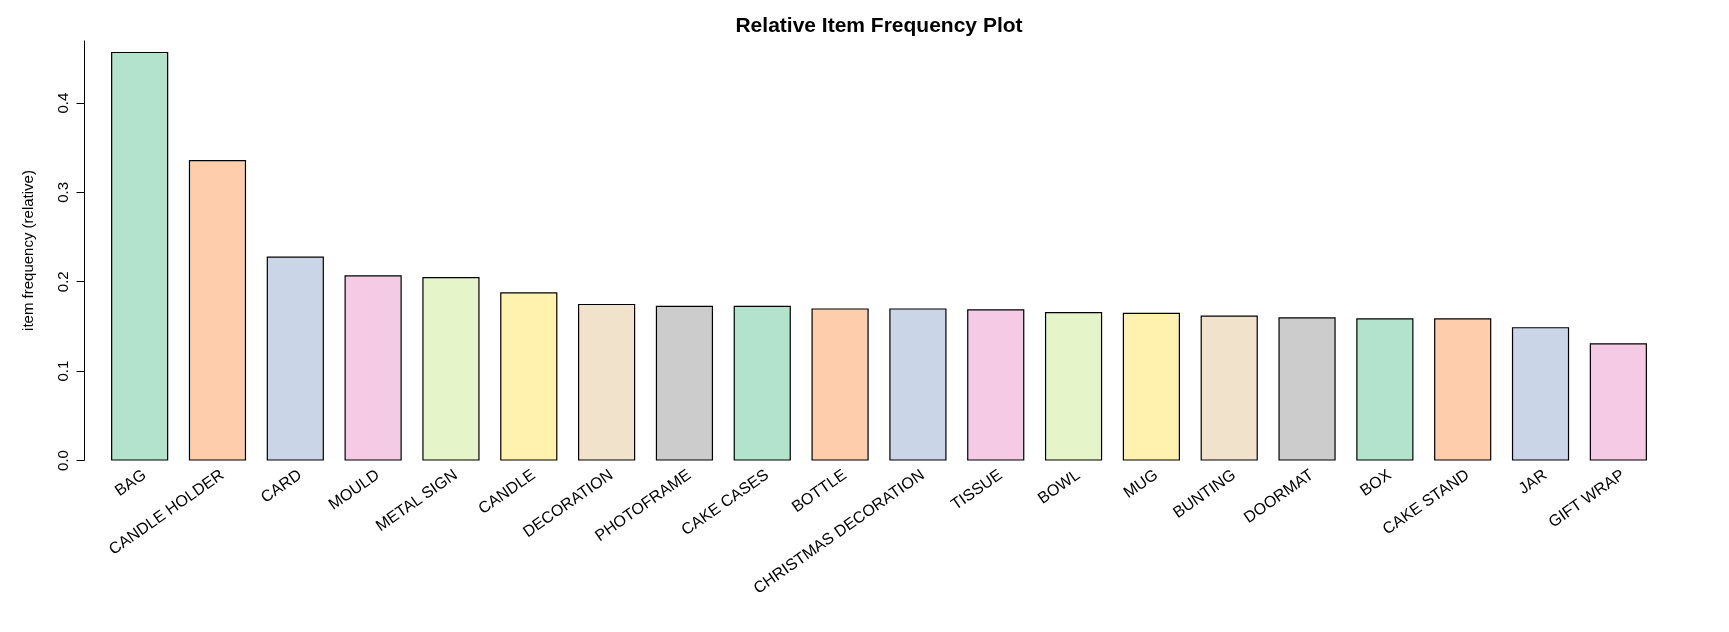  Describe the element at coordinates (1375, 482) in the screenshot. I see `x-tick-label: BOX` at that location.